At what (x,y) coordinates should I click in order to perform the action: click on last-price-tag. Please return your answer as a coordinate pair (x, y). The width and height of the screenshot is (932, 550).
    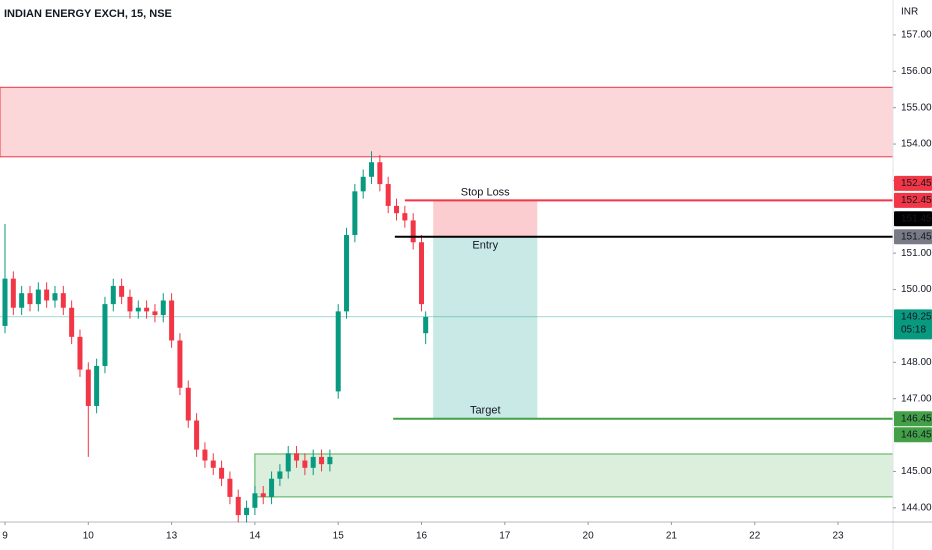
    Looking at the image, I should click on (913, 324).